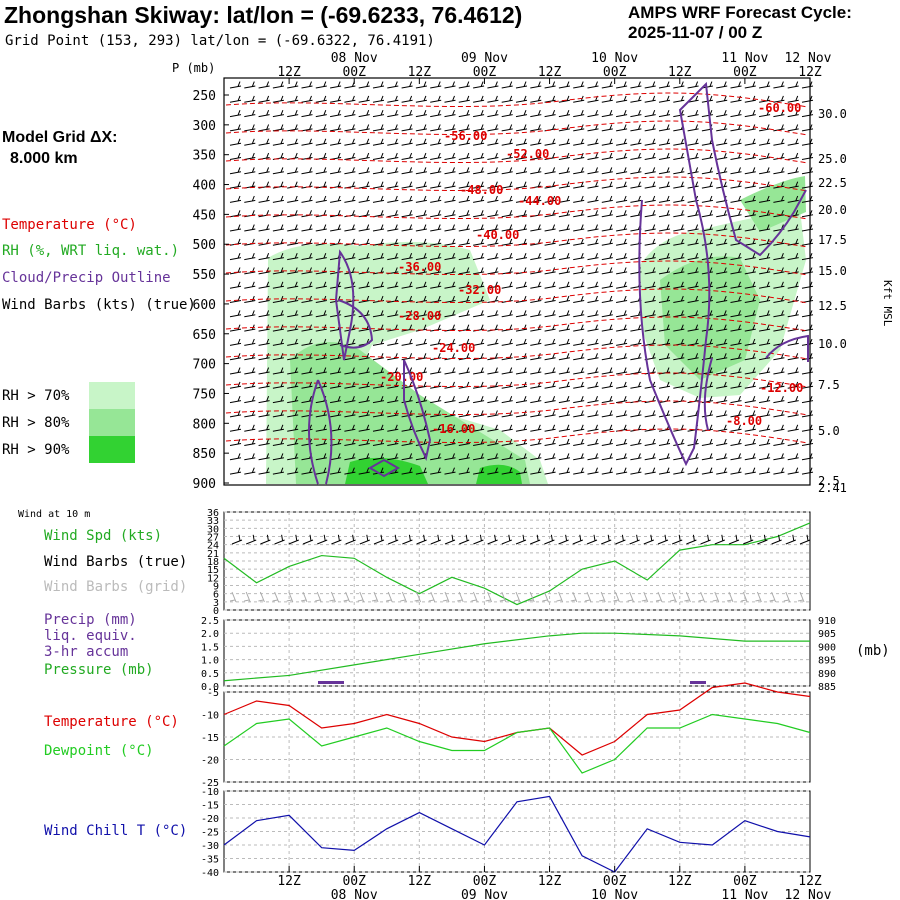  I want to click on series-line, so click(517, 564).